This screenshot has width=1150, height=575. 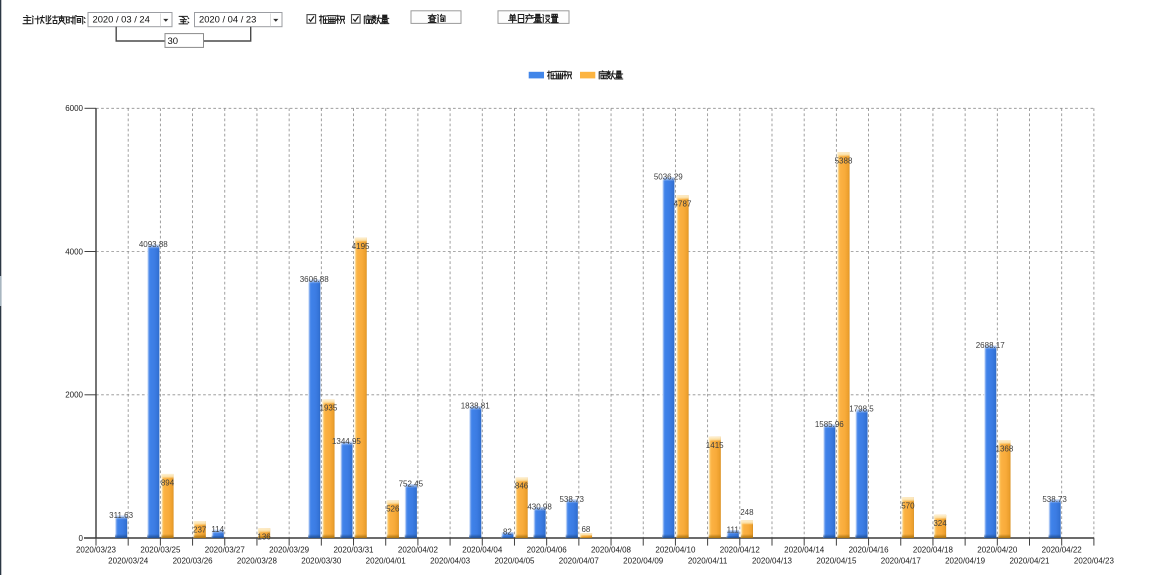 What do you see at coordinates (346, 441) in the screenshot?
I see `svg-text: 1344.95` at bounding box center [346, 441].